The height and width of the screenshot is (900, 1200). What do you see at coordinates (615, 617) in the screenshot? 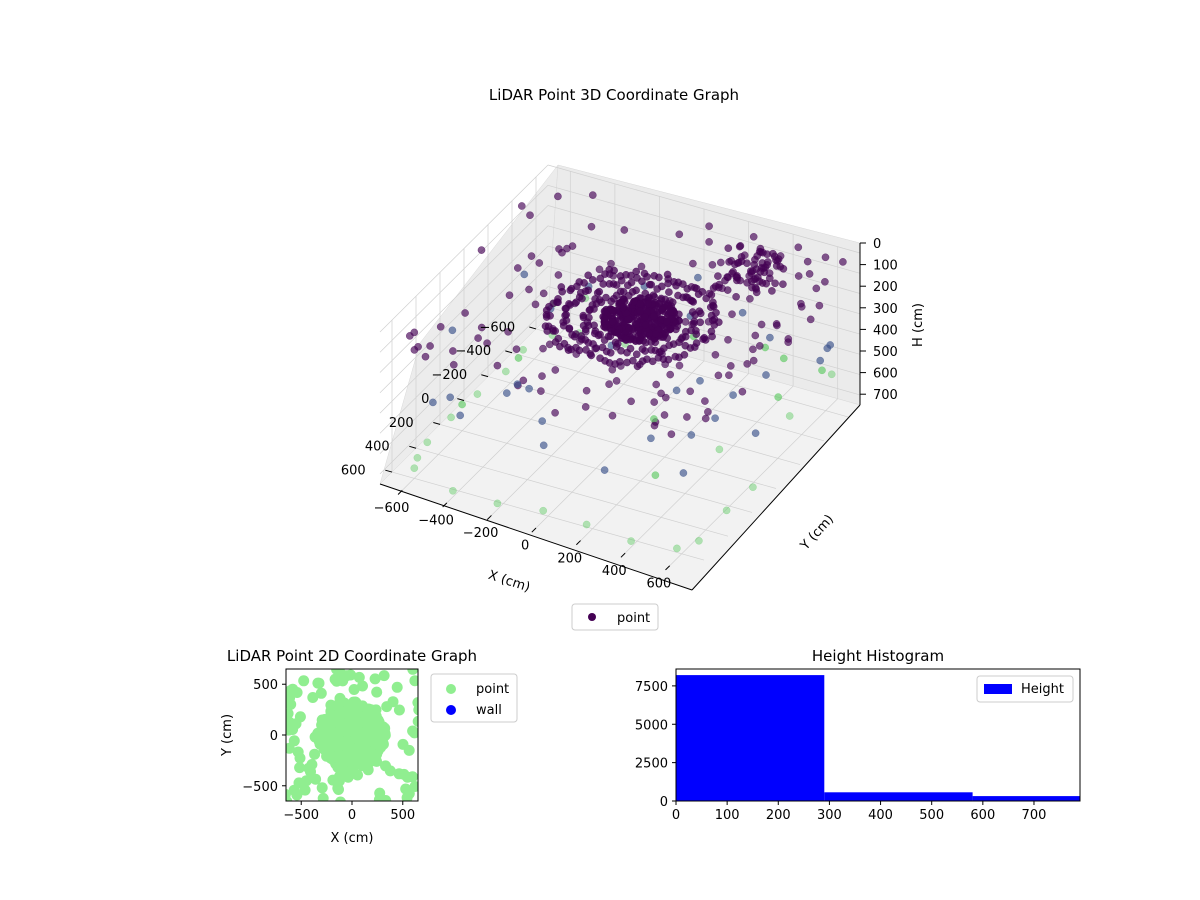
I see `chart-3d-legend: point` at bounding box center [615, 617].